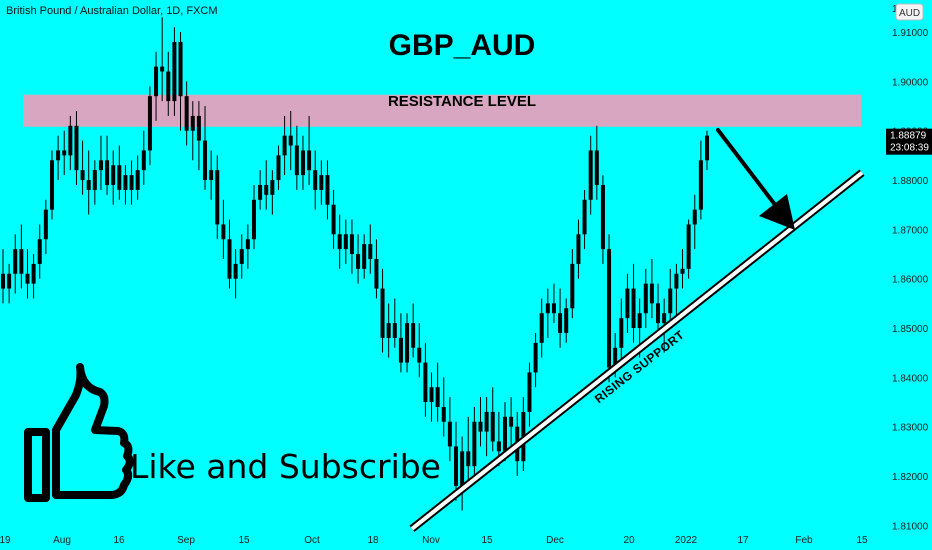  I want to click on time-tick-label: 20, so click(629, 540).